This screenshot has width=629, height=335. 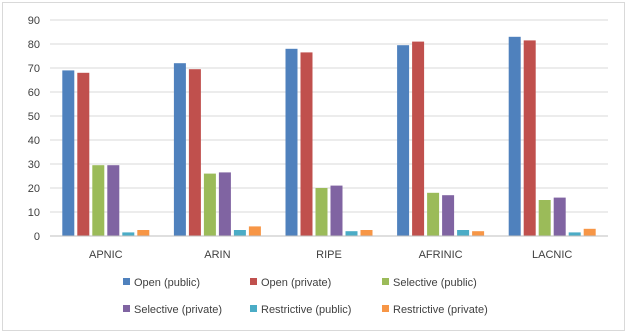 What do you see at coordinates (589, 232) in the screenshot?
I see `bar-lacnic-restrictive-private` at bounding box center [589, 232].